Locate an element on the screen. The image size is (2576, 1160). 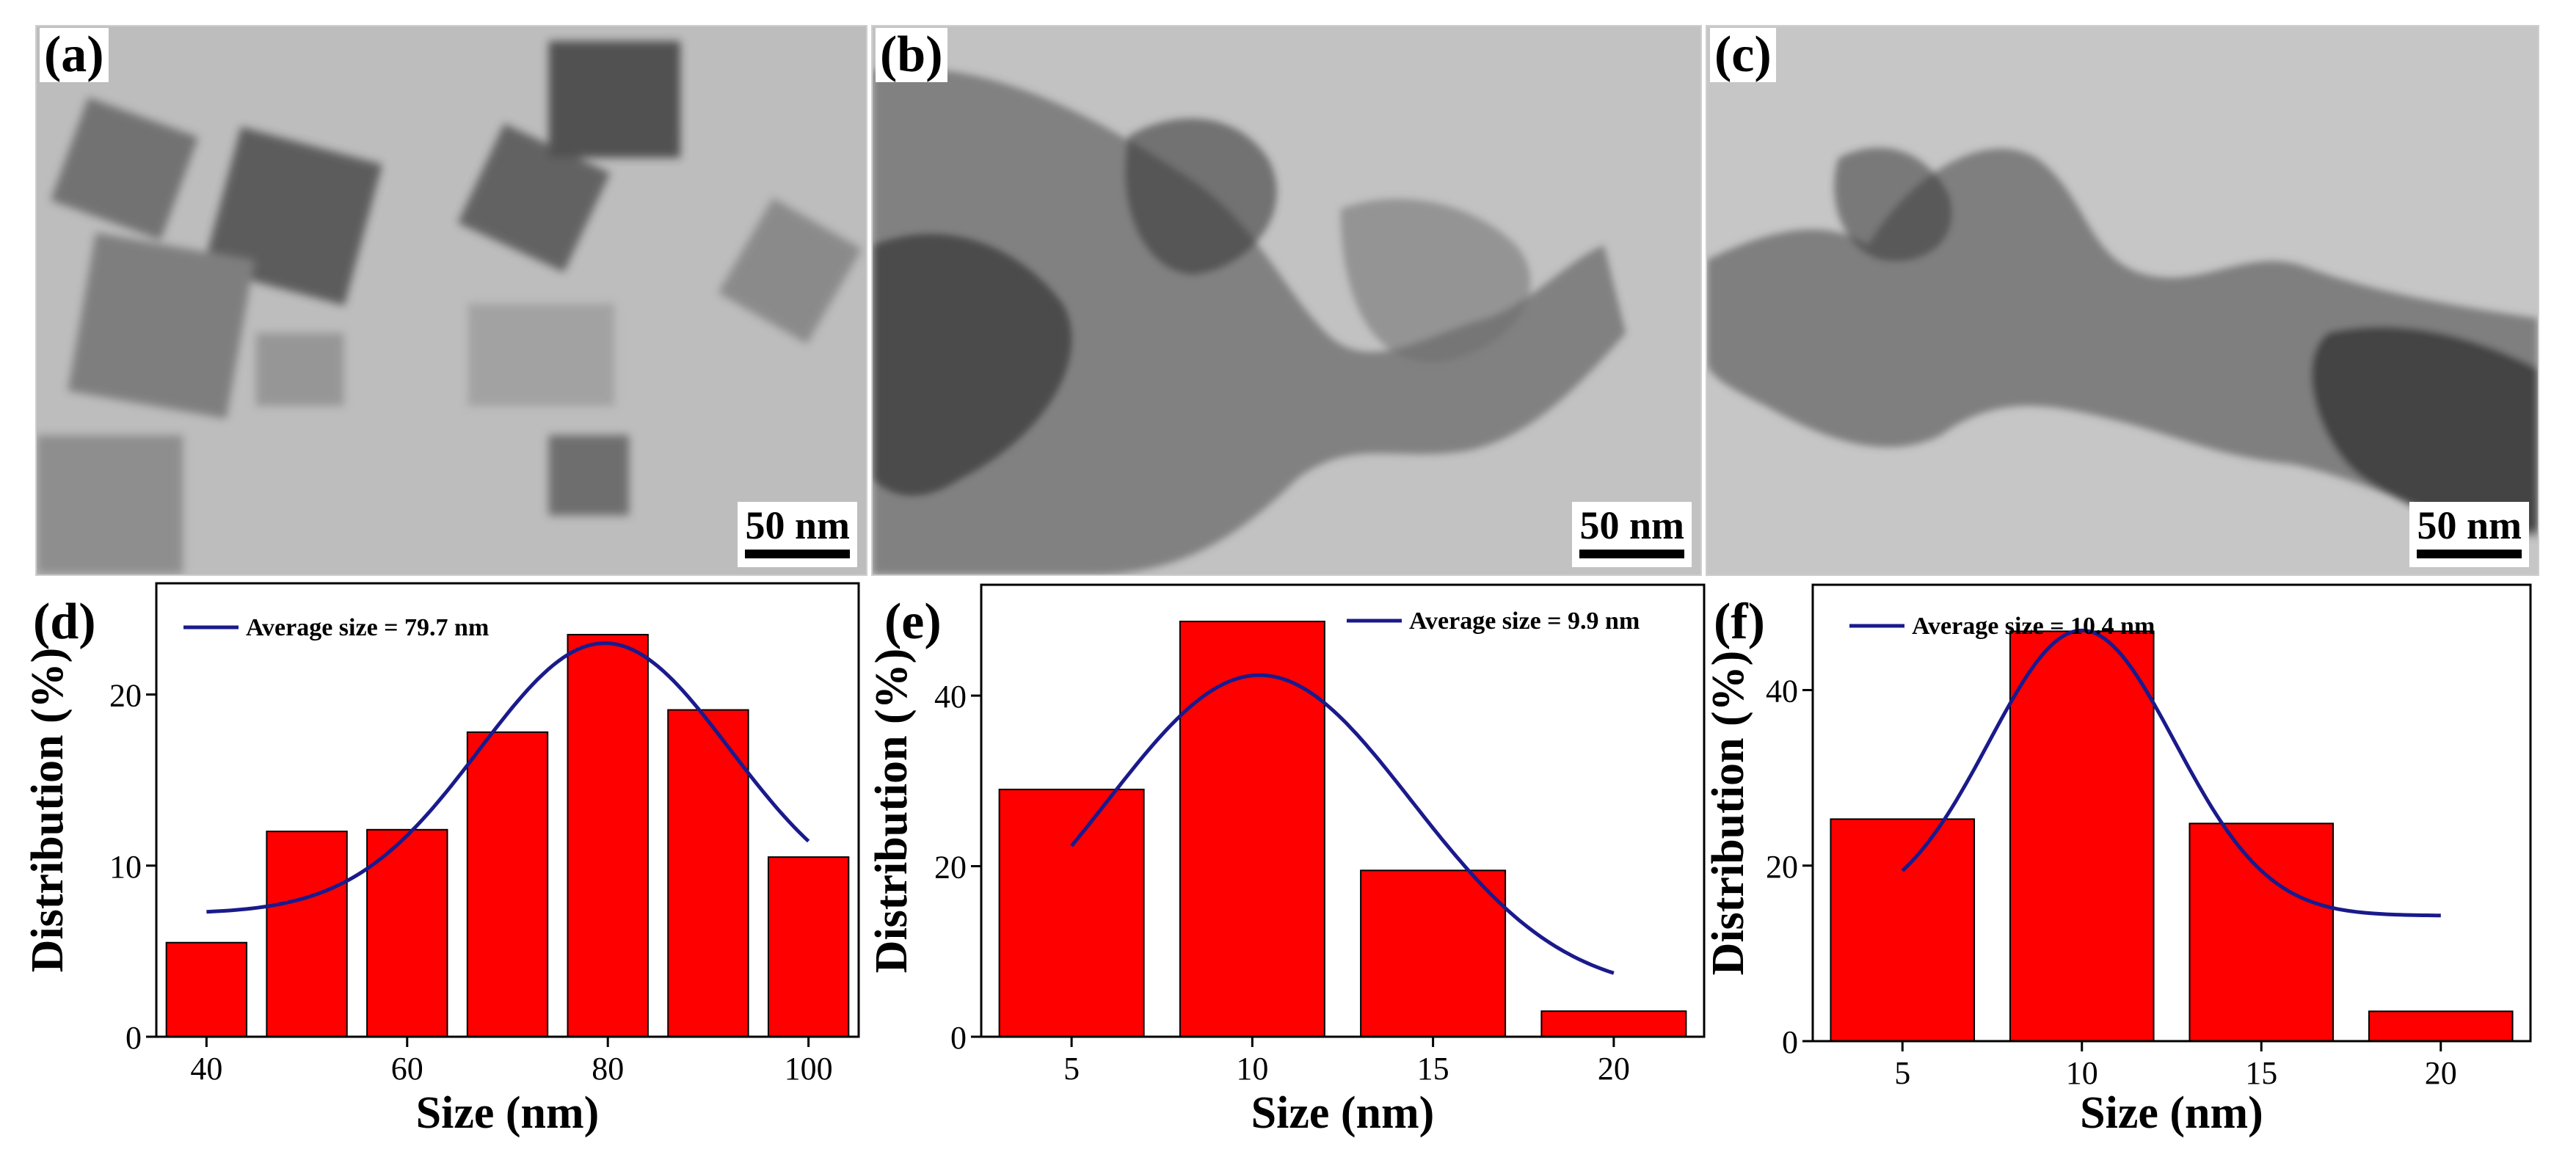
chart-e-xtick-label-10: 10 is located at coordinates (1252, 1069).